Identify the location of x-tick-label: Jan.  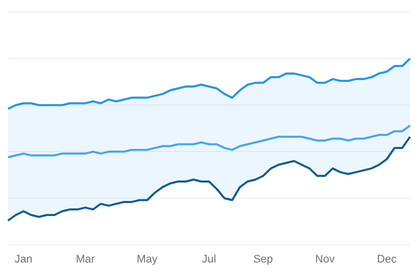
(23, 259).